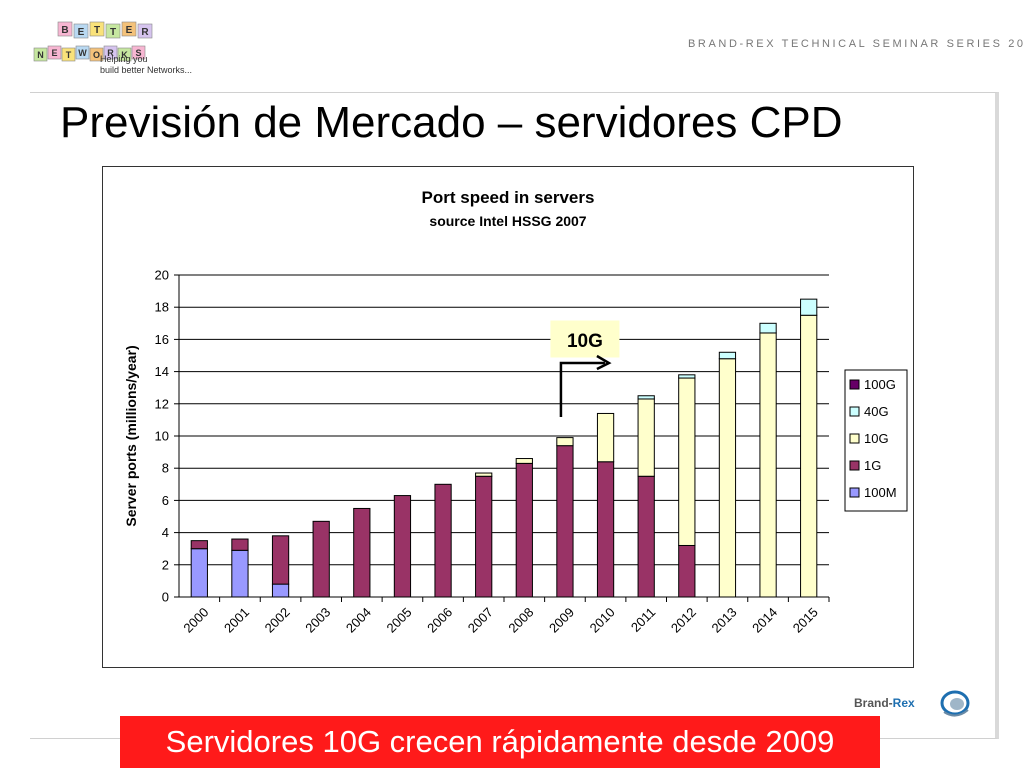 The image size is (1024, 768). Describe the element at coordinates (358, 620) in the screenshot. I see `x-tick-label: 2004` at that location.